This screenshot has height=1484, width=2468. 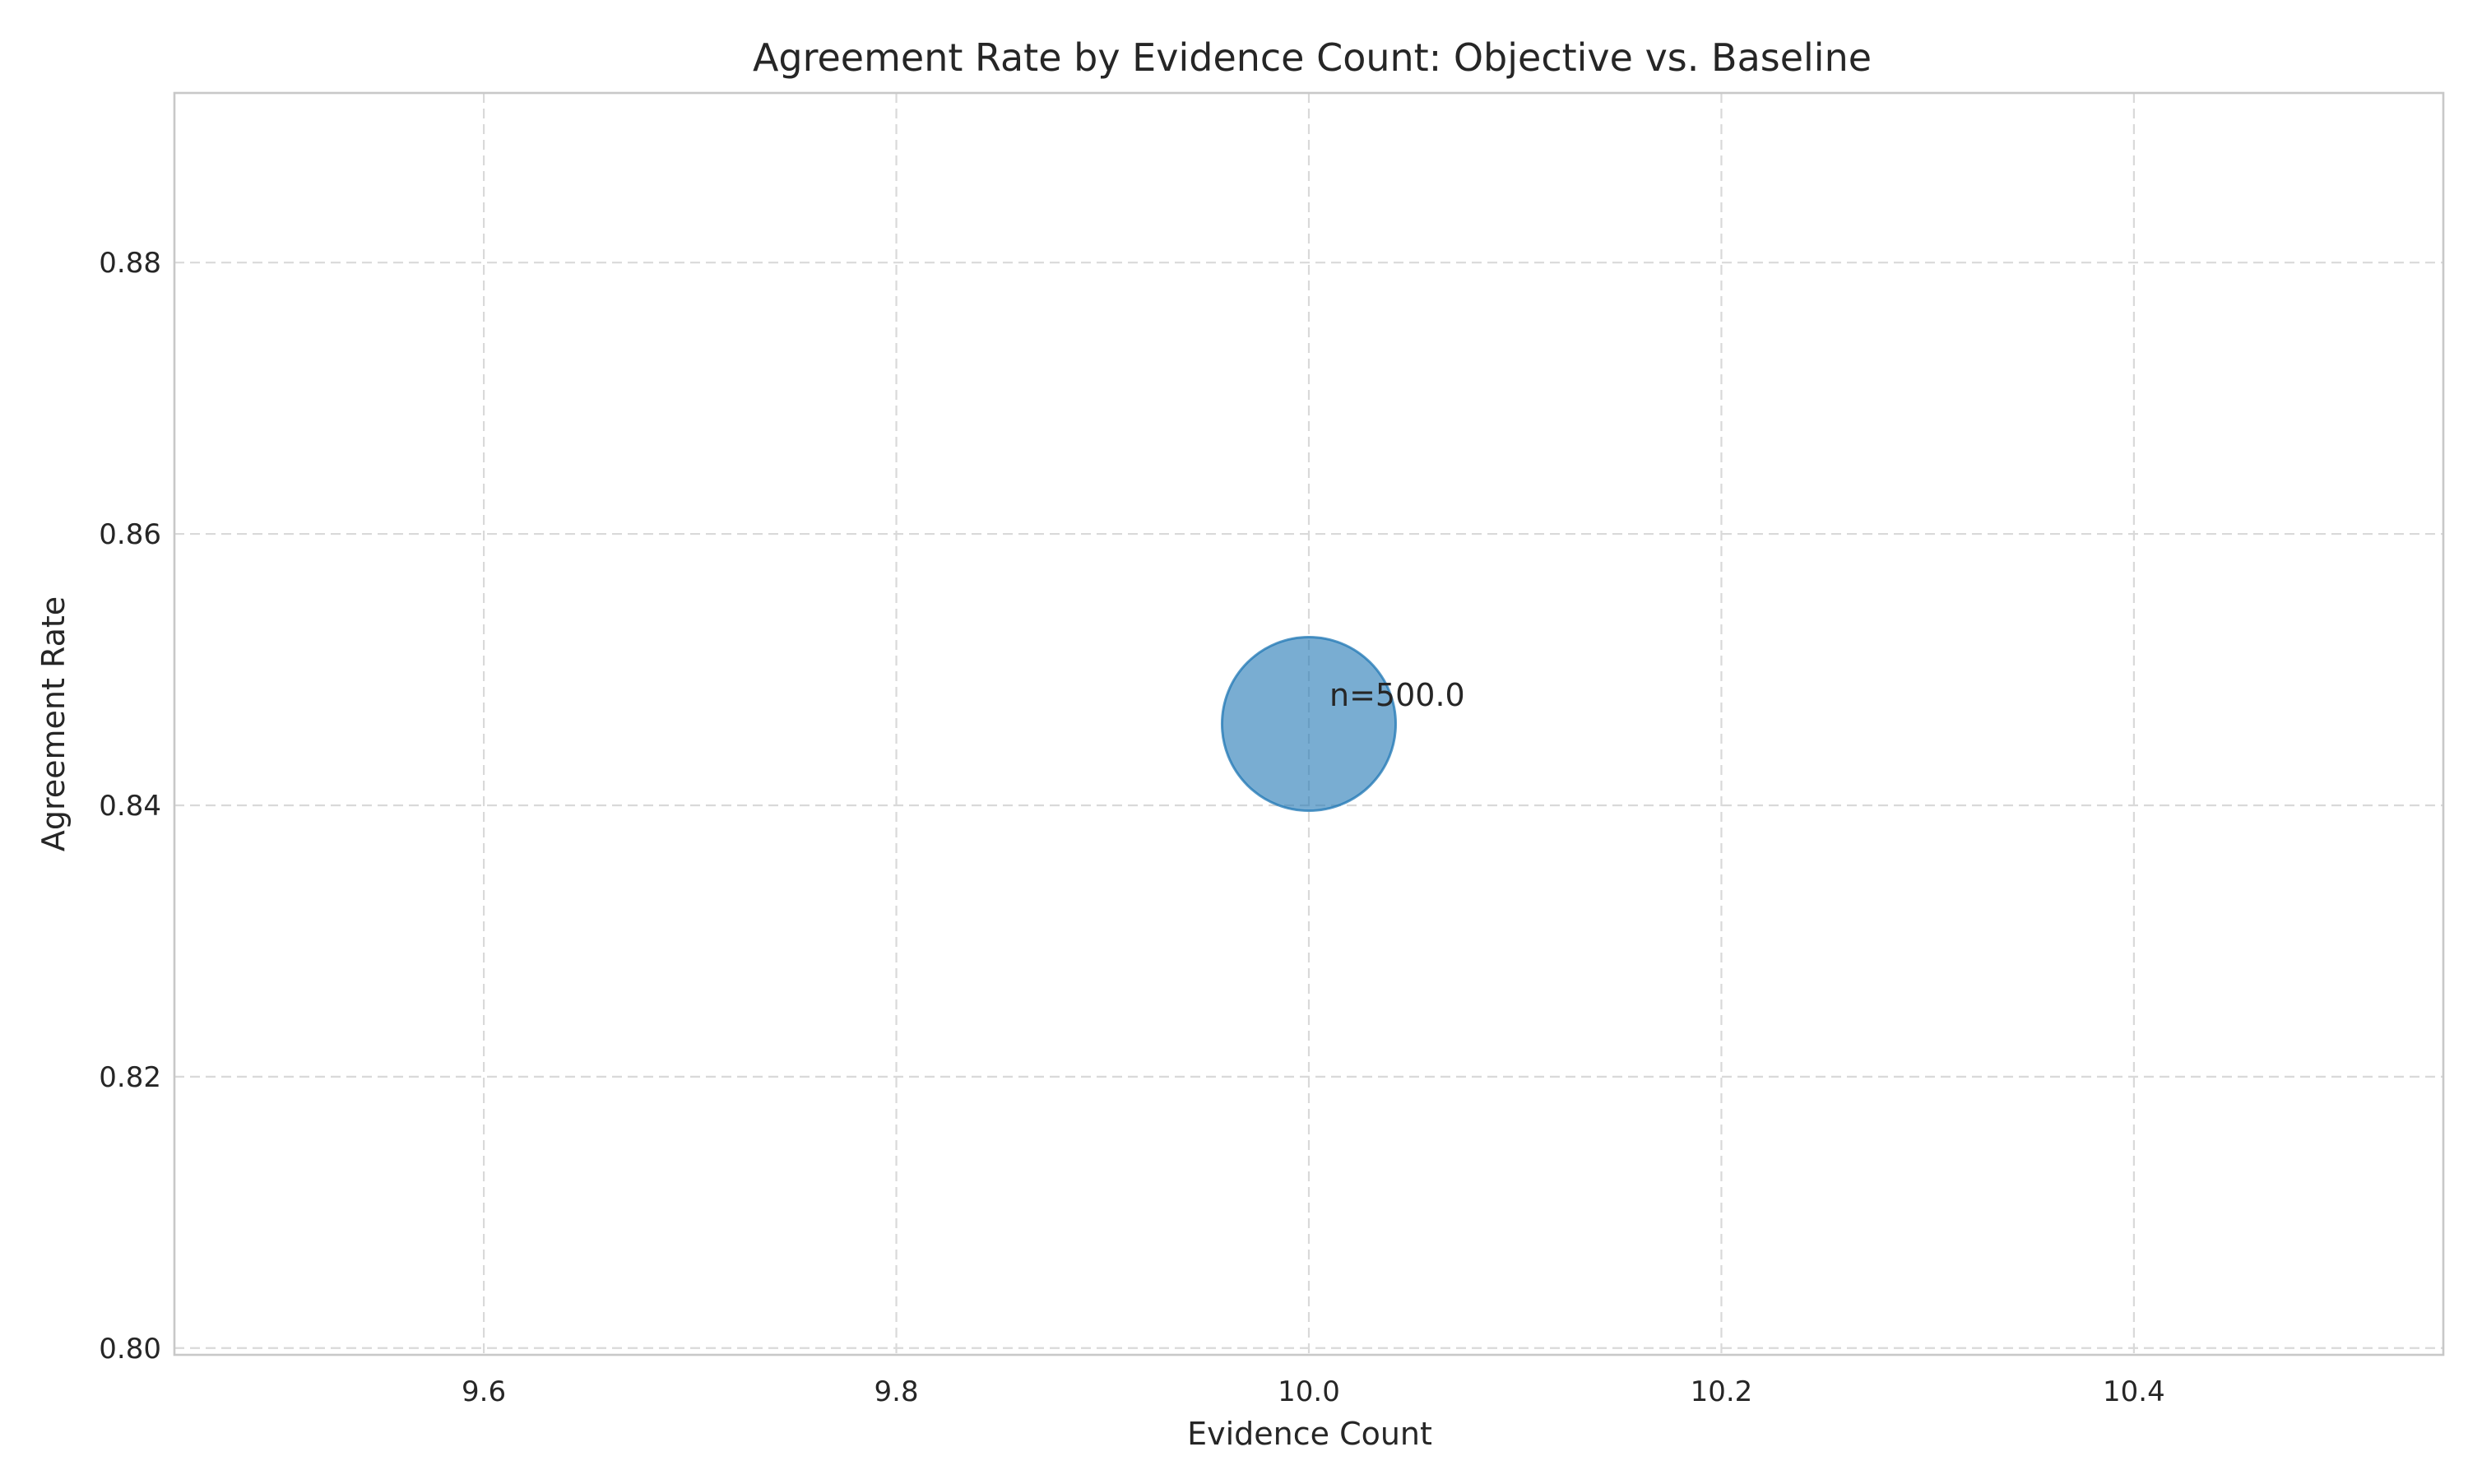 What do you see at coordinates (53, 723) in the screenshot?
I see `y-axis-label: Agreement Rate` at bounding box center [53, 723].